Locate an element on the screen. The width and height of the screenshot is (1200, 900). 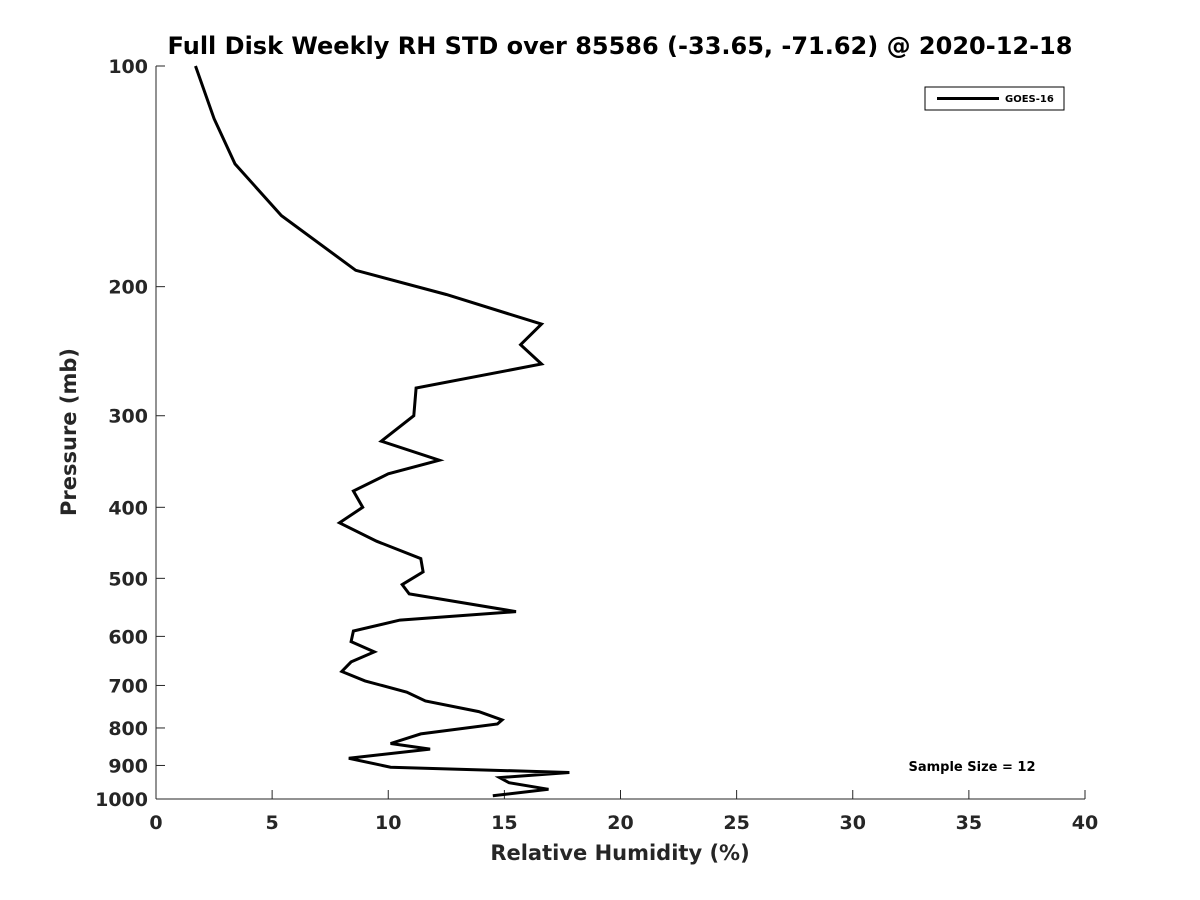
x-tick-label: 15 is located at coordinates (504, 823).